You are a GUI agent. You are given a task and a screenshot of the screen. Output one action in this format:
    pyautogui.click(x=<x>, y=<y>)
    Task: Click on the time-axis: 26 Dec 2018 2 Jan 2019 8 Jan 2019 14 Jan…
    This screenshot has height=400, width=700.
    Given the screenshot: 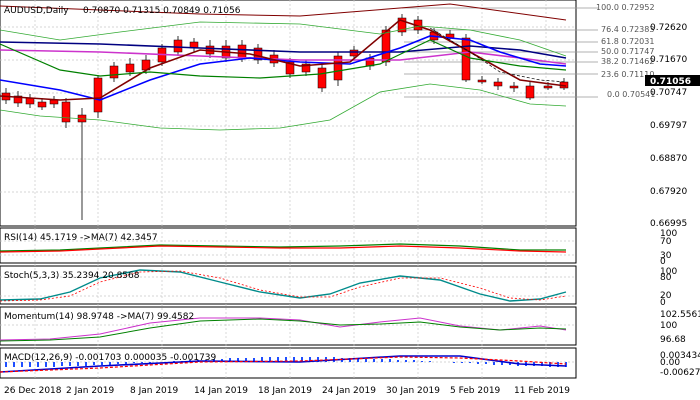 What is the action you would take?
    pyautogui.click(x=287, y=391)
    